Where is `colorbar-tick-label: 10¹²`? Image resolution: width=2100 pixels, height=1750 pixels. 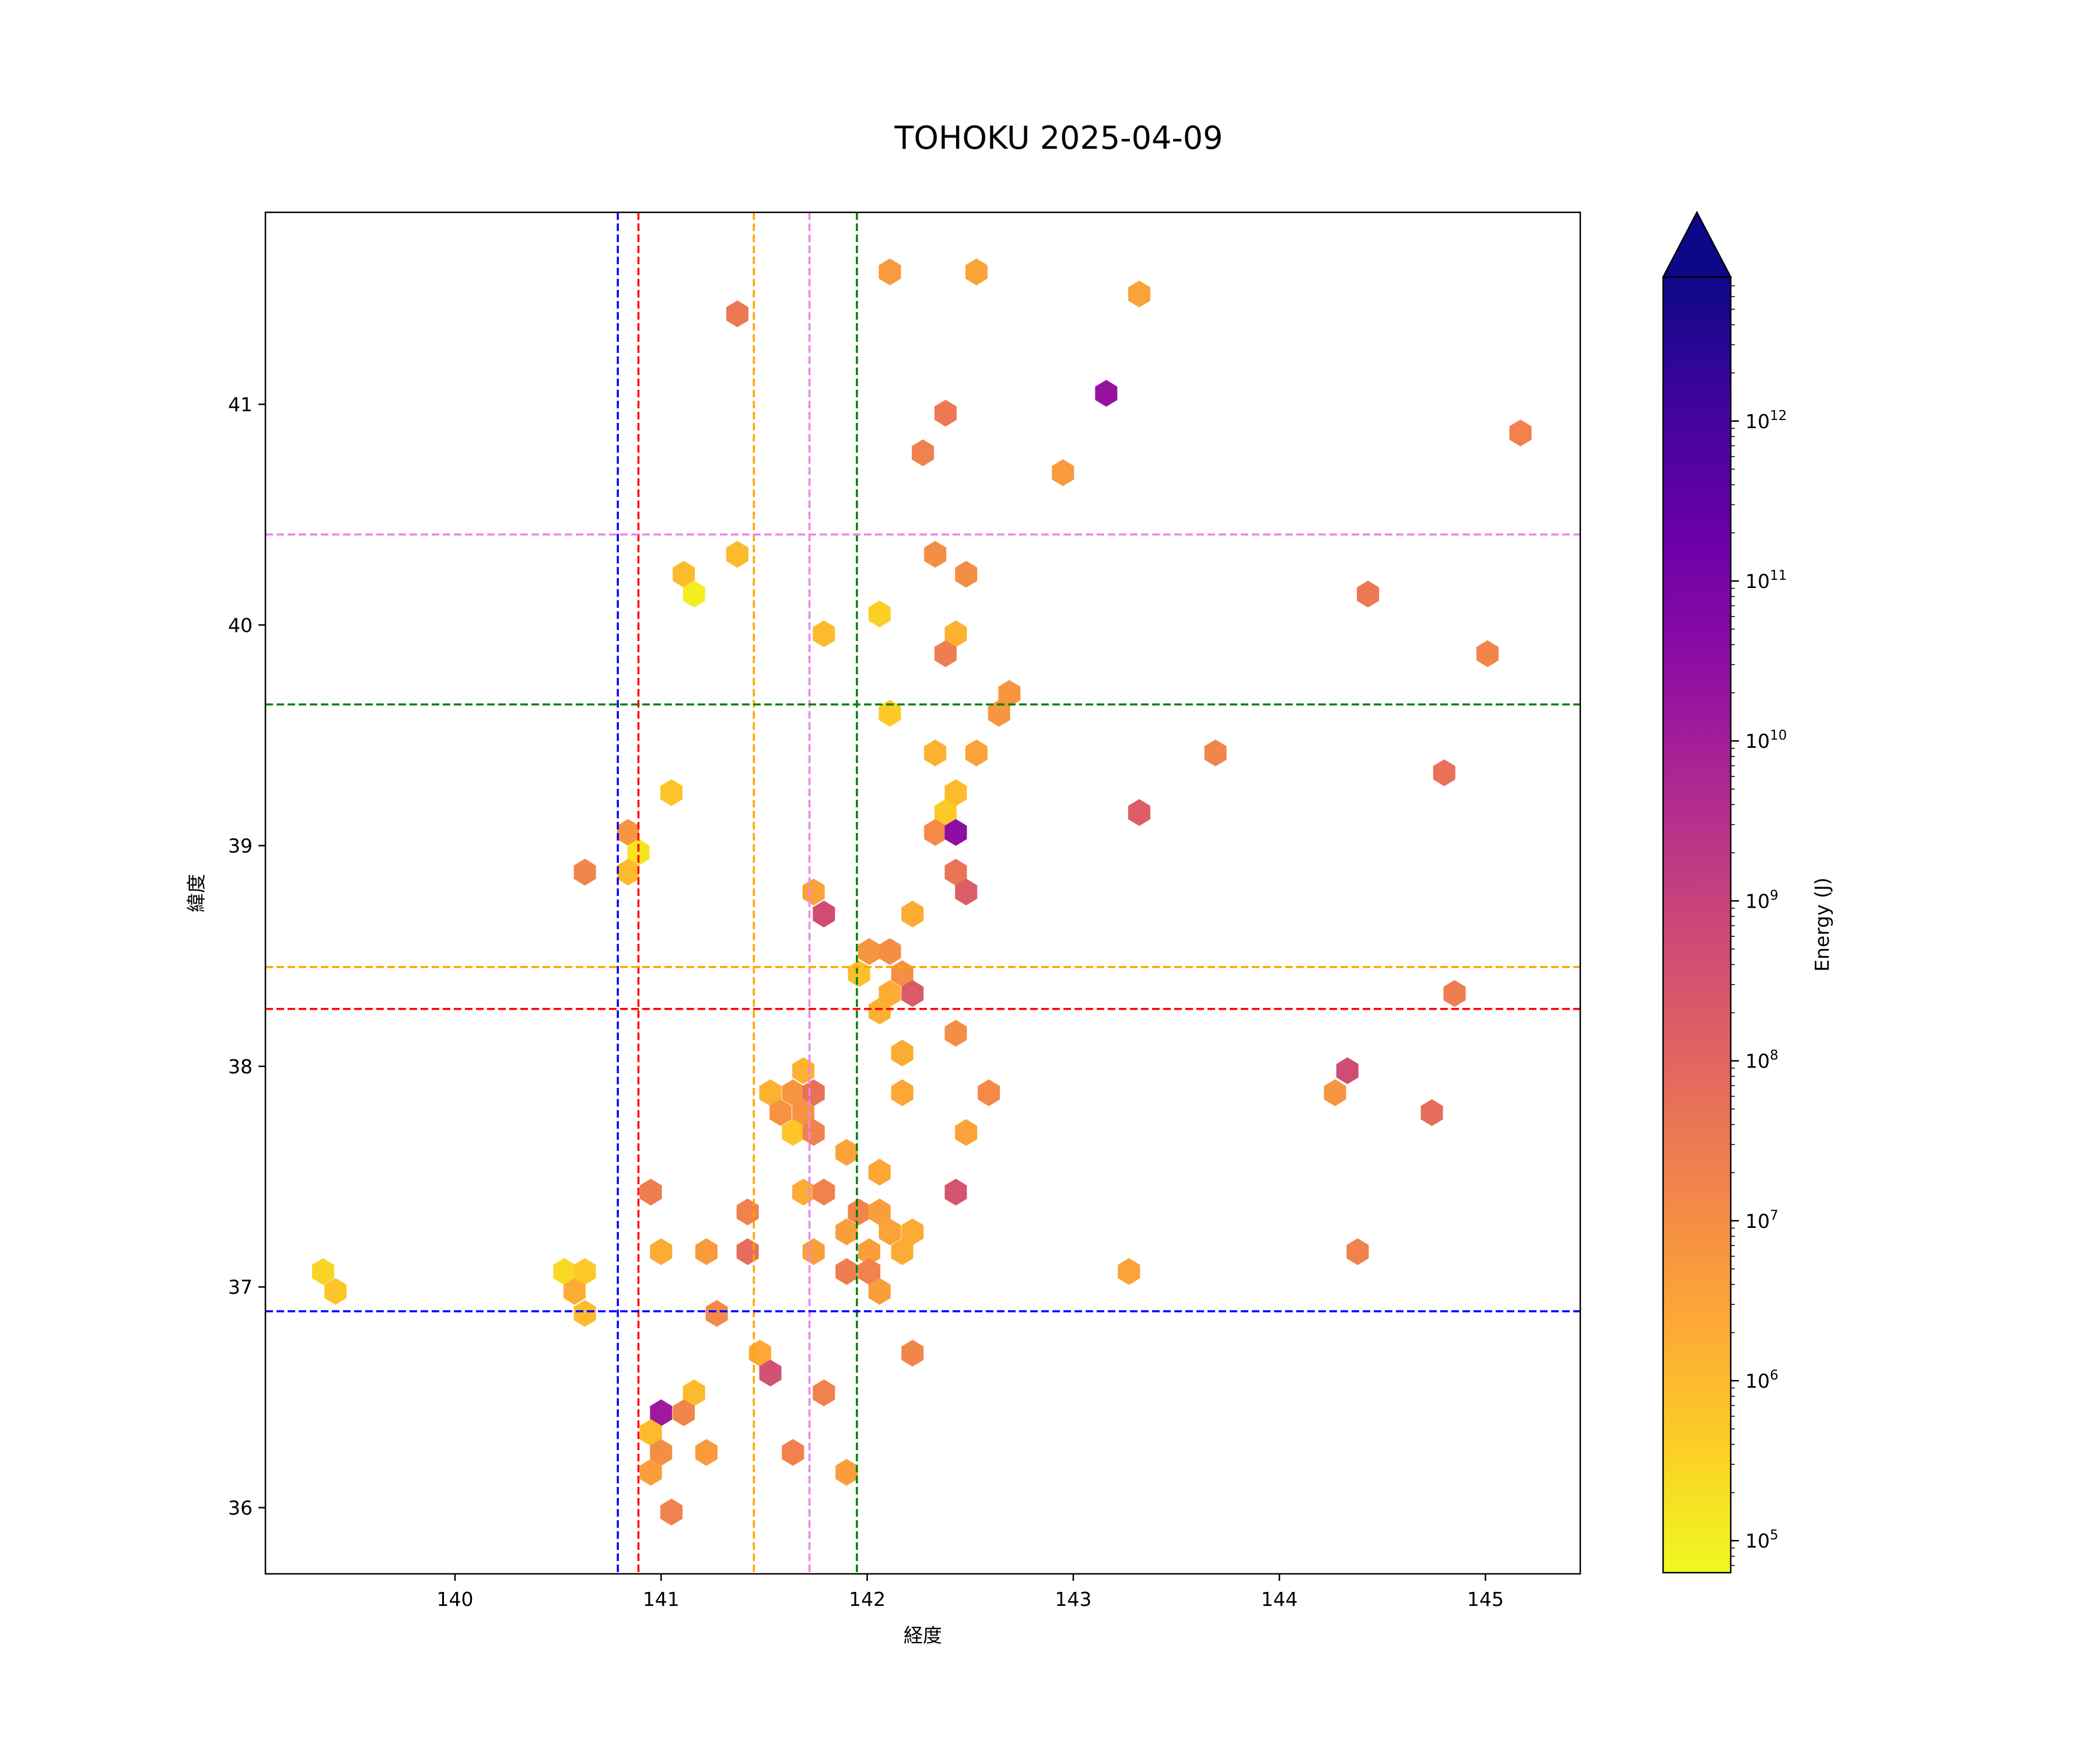
colorbar-tick-label: 10¹² is located at coordinates (1766, 420).